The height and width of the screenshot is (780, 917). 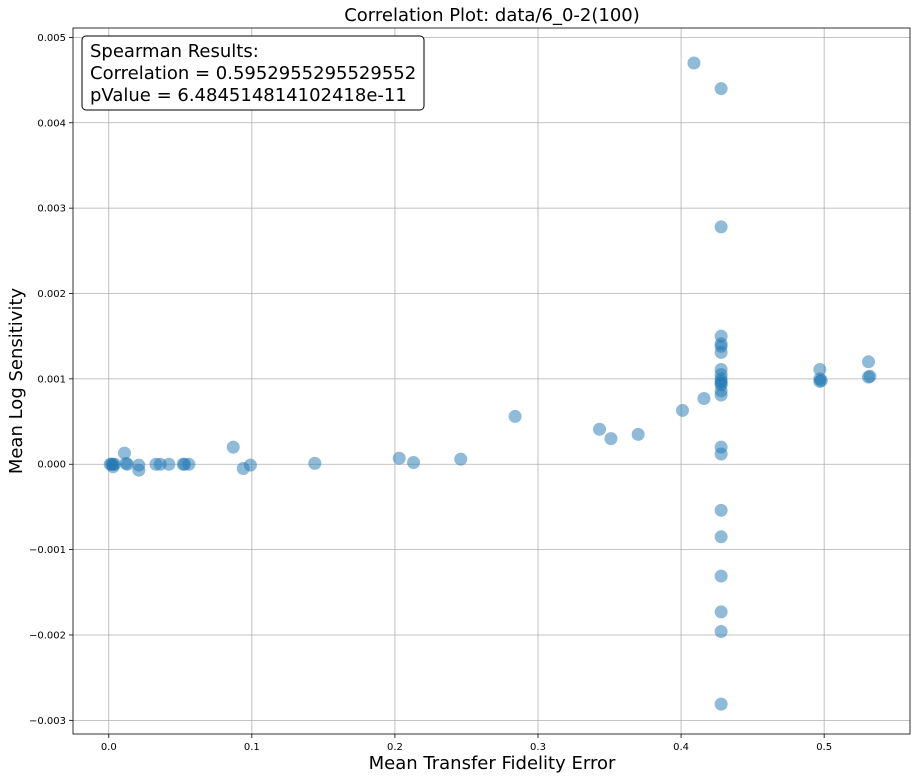 What do you see at coordinates (248, 95) in the screenshot?
I see `annotation-line-3: pValue = 6.484514814102418e-11` at bounding box center [248, 95].